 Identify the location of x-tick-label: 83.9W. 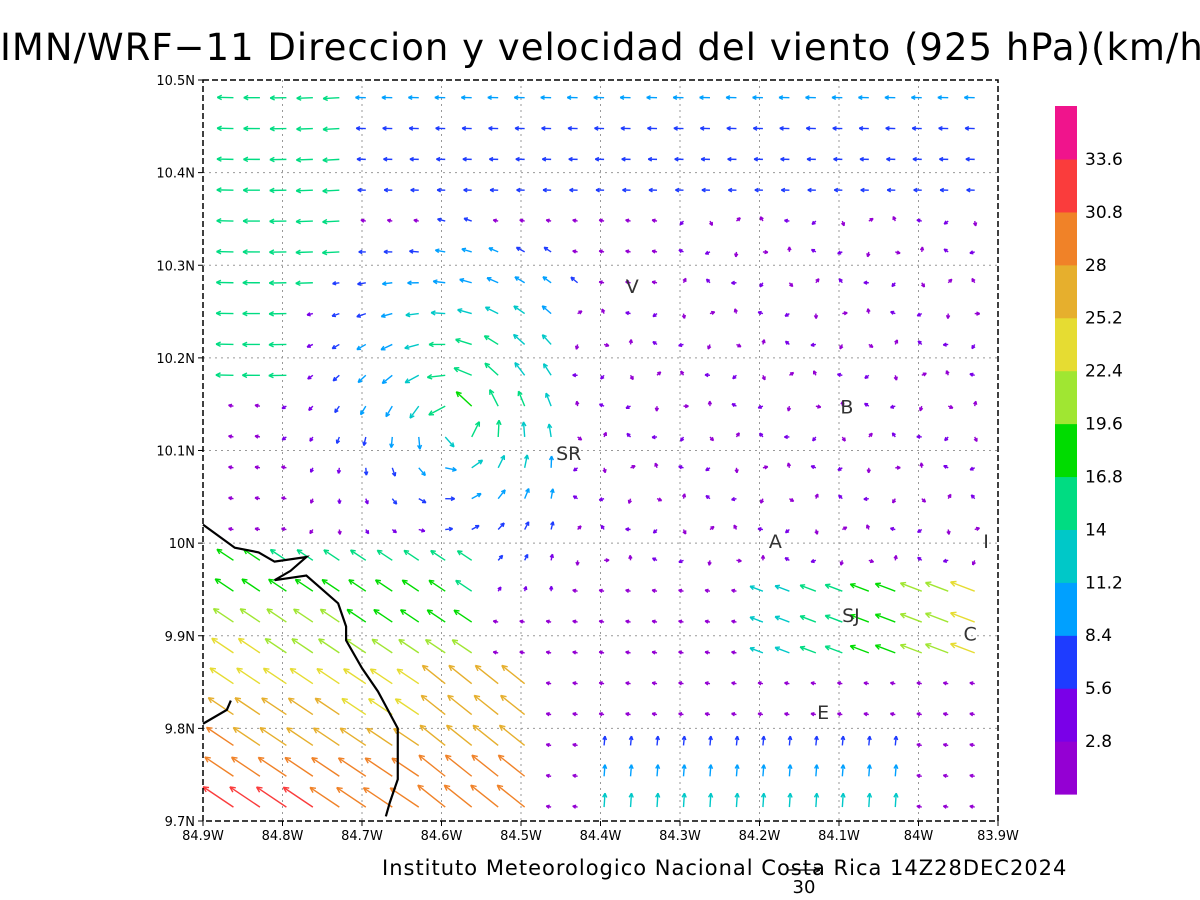
(998, 836).